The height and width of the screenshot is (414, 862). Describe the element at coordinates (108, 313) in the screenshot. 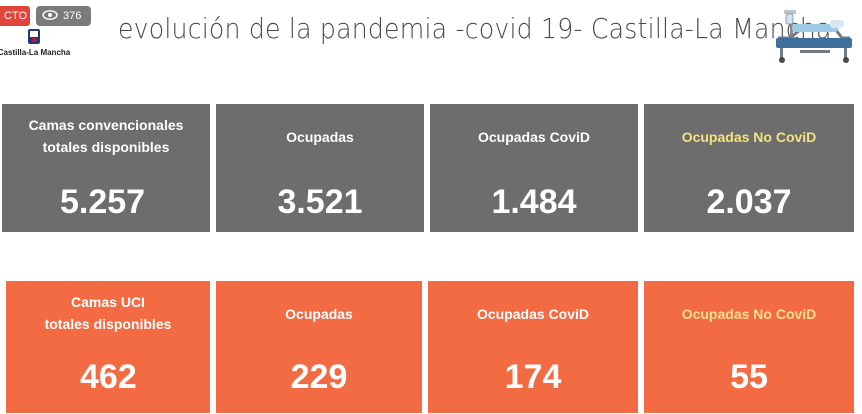

I see `card-label: Camas UCI totales disponibles` at that location.